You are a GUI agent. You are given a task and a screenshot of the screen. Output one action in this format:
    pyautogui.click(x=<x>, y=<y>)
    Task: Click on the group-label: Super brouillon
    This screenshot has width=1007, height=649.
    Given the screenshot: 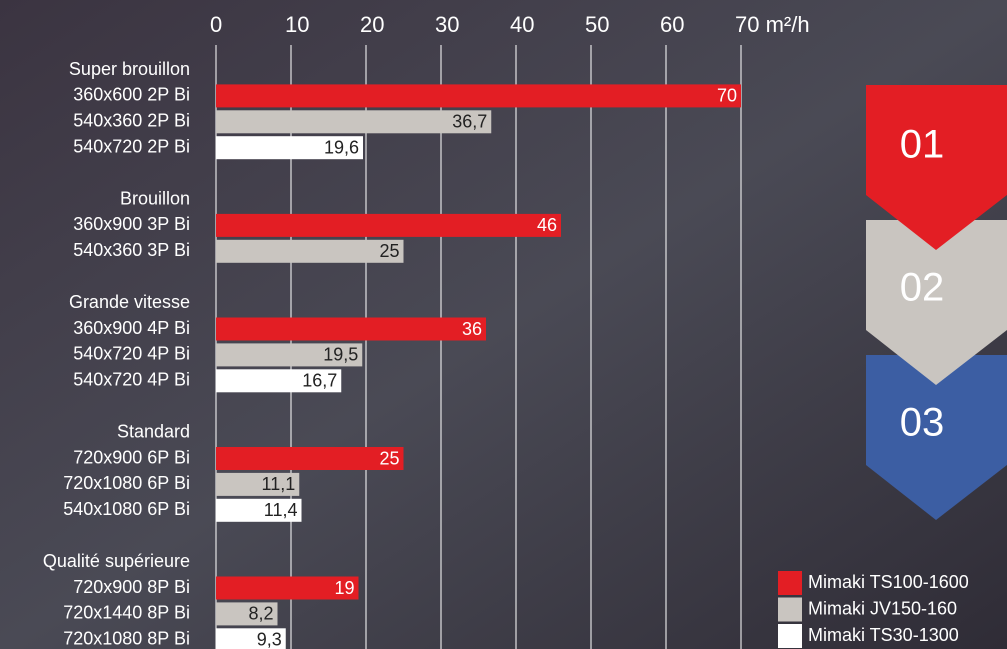 What is the action you would take?
    pyautogui.click(x=129, y=69)
    